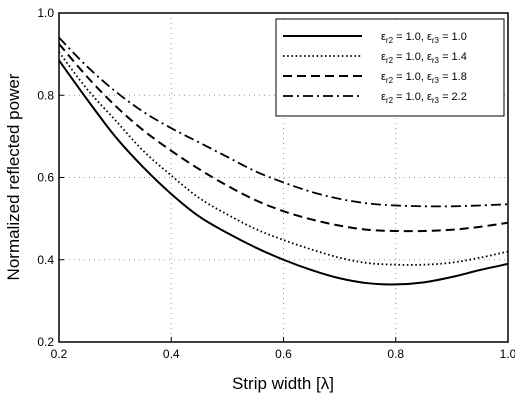 The width and height of the screenshot is (515, 403). I want to click on legend-box, so click(390, 67).